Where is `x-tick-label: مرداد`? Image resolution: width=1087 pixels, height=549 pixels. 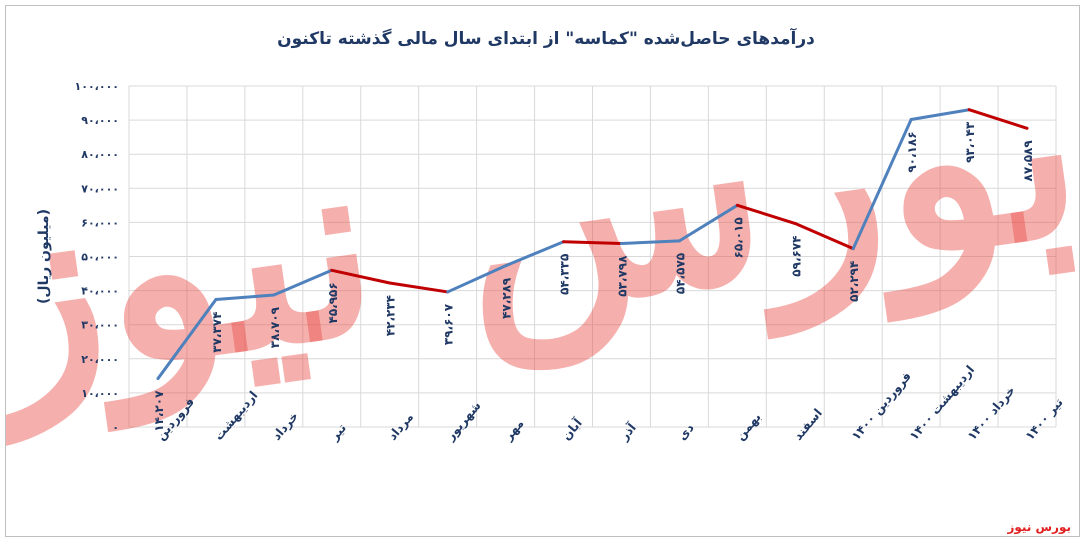 x-tick-label: مرداد is located at coordinates (400, 426).